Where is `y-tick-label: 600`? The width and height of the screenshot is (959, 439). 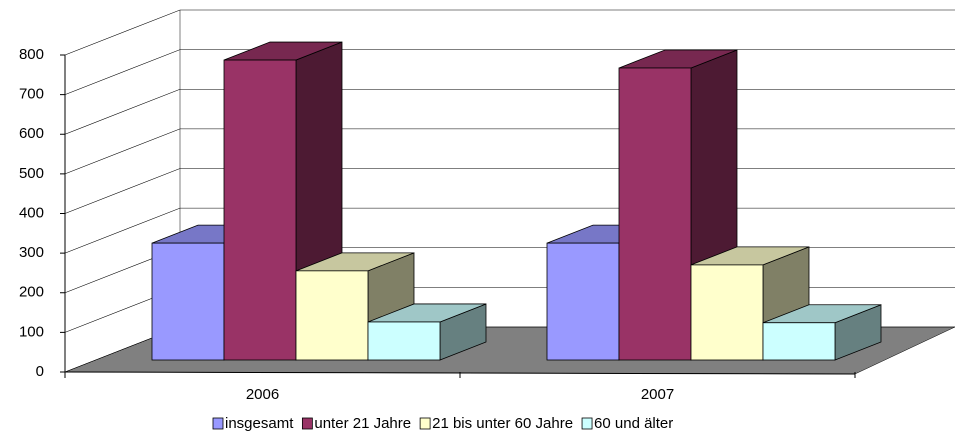 y-tick-label: 600 is located at coordinates (31, 133).